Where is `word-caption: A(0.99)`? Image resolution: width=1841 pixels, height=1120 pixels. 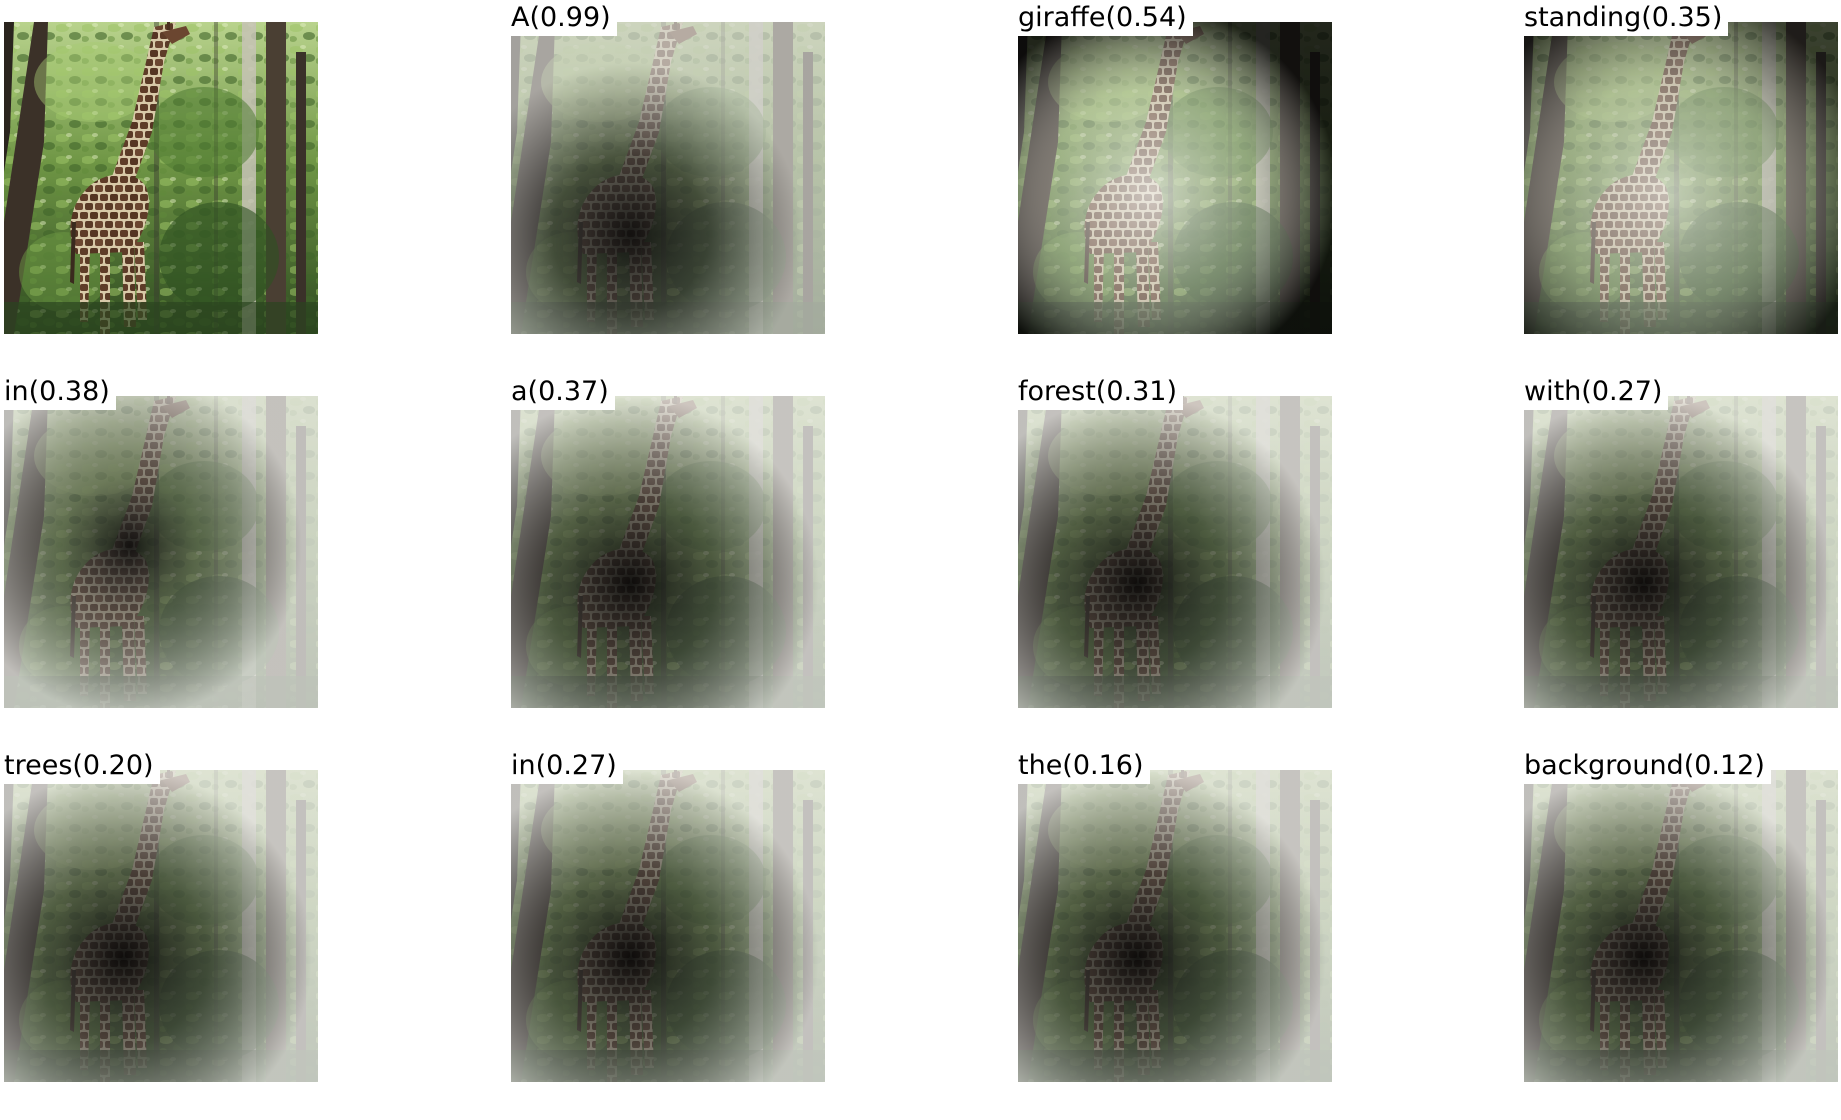 word-caption: A(0.99) is located at coordinates (564, 18).